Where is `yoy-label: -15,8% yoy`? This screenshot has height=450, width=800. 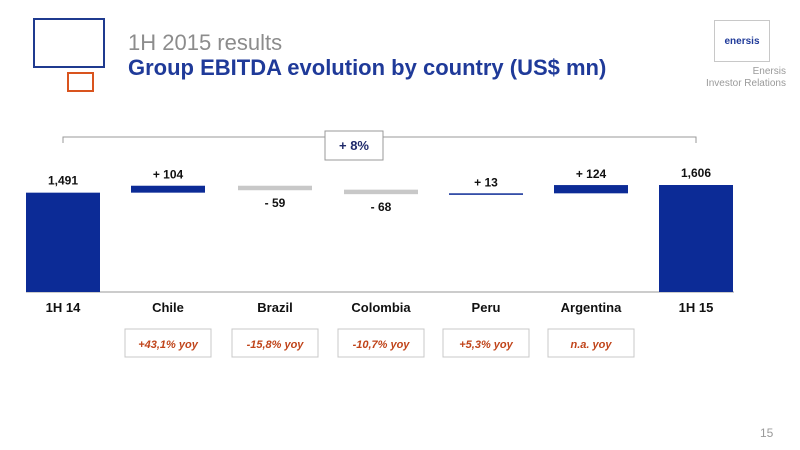 yoy-label: -15,8% yoy is located at coordinates (276, 345).